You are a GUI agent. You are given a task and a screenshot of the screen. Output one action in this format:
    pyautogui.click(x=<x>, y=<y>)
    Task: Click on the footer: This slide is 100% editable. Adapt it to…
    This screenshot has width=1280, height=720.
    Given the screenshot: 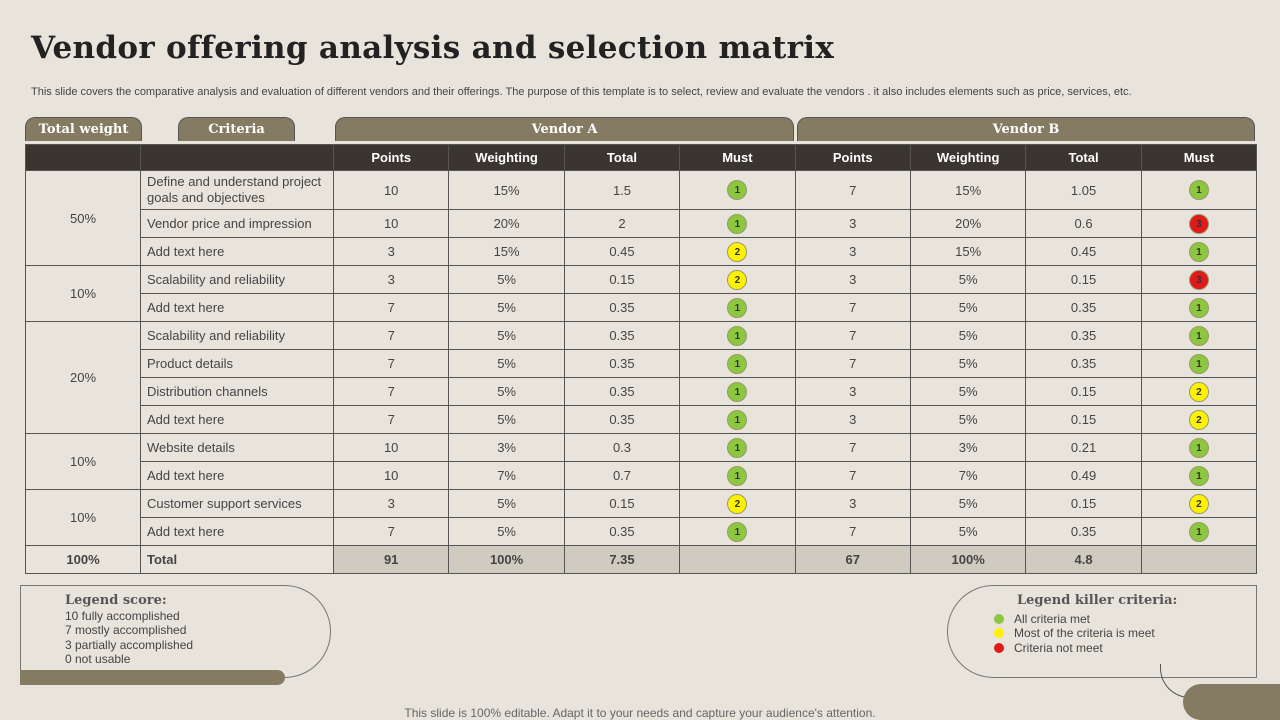 What is the action you would take?
    pyautogui.click(x=640, y=713)
    